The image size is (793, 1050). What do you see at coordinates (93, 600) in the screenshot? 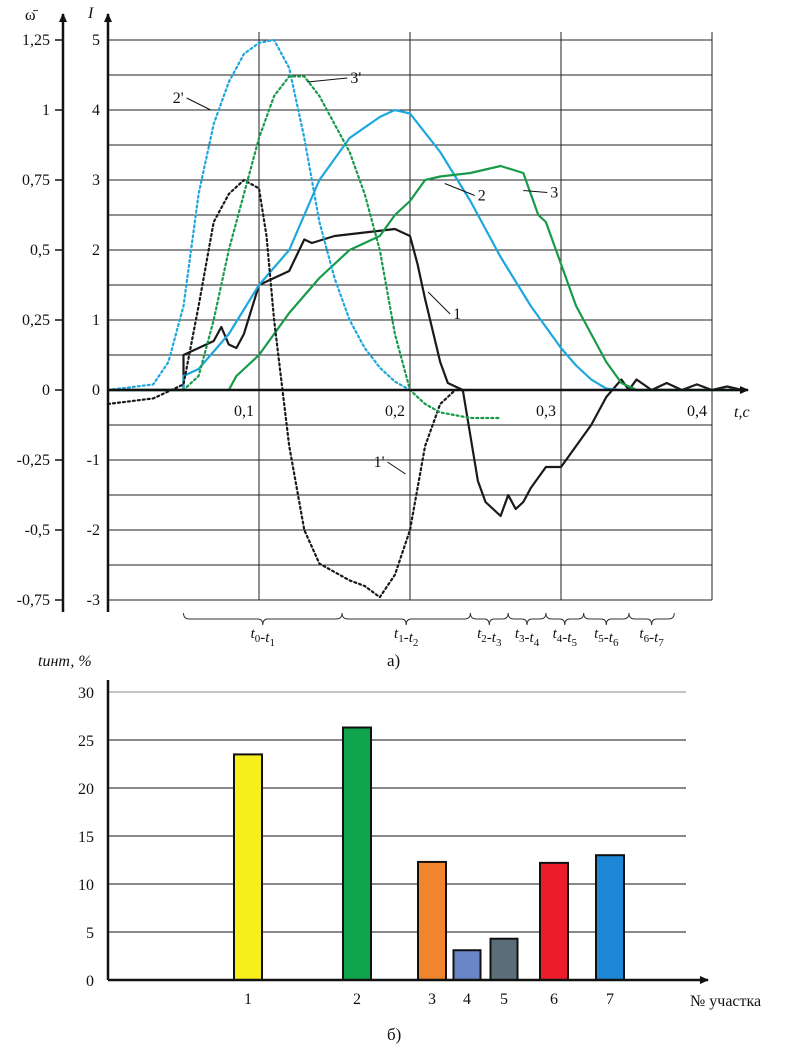
I see `current-tick-label: -3` at bounding box center [93, 600].